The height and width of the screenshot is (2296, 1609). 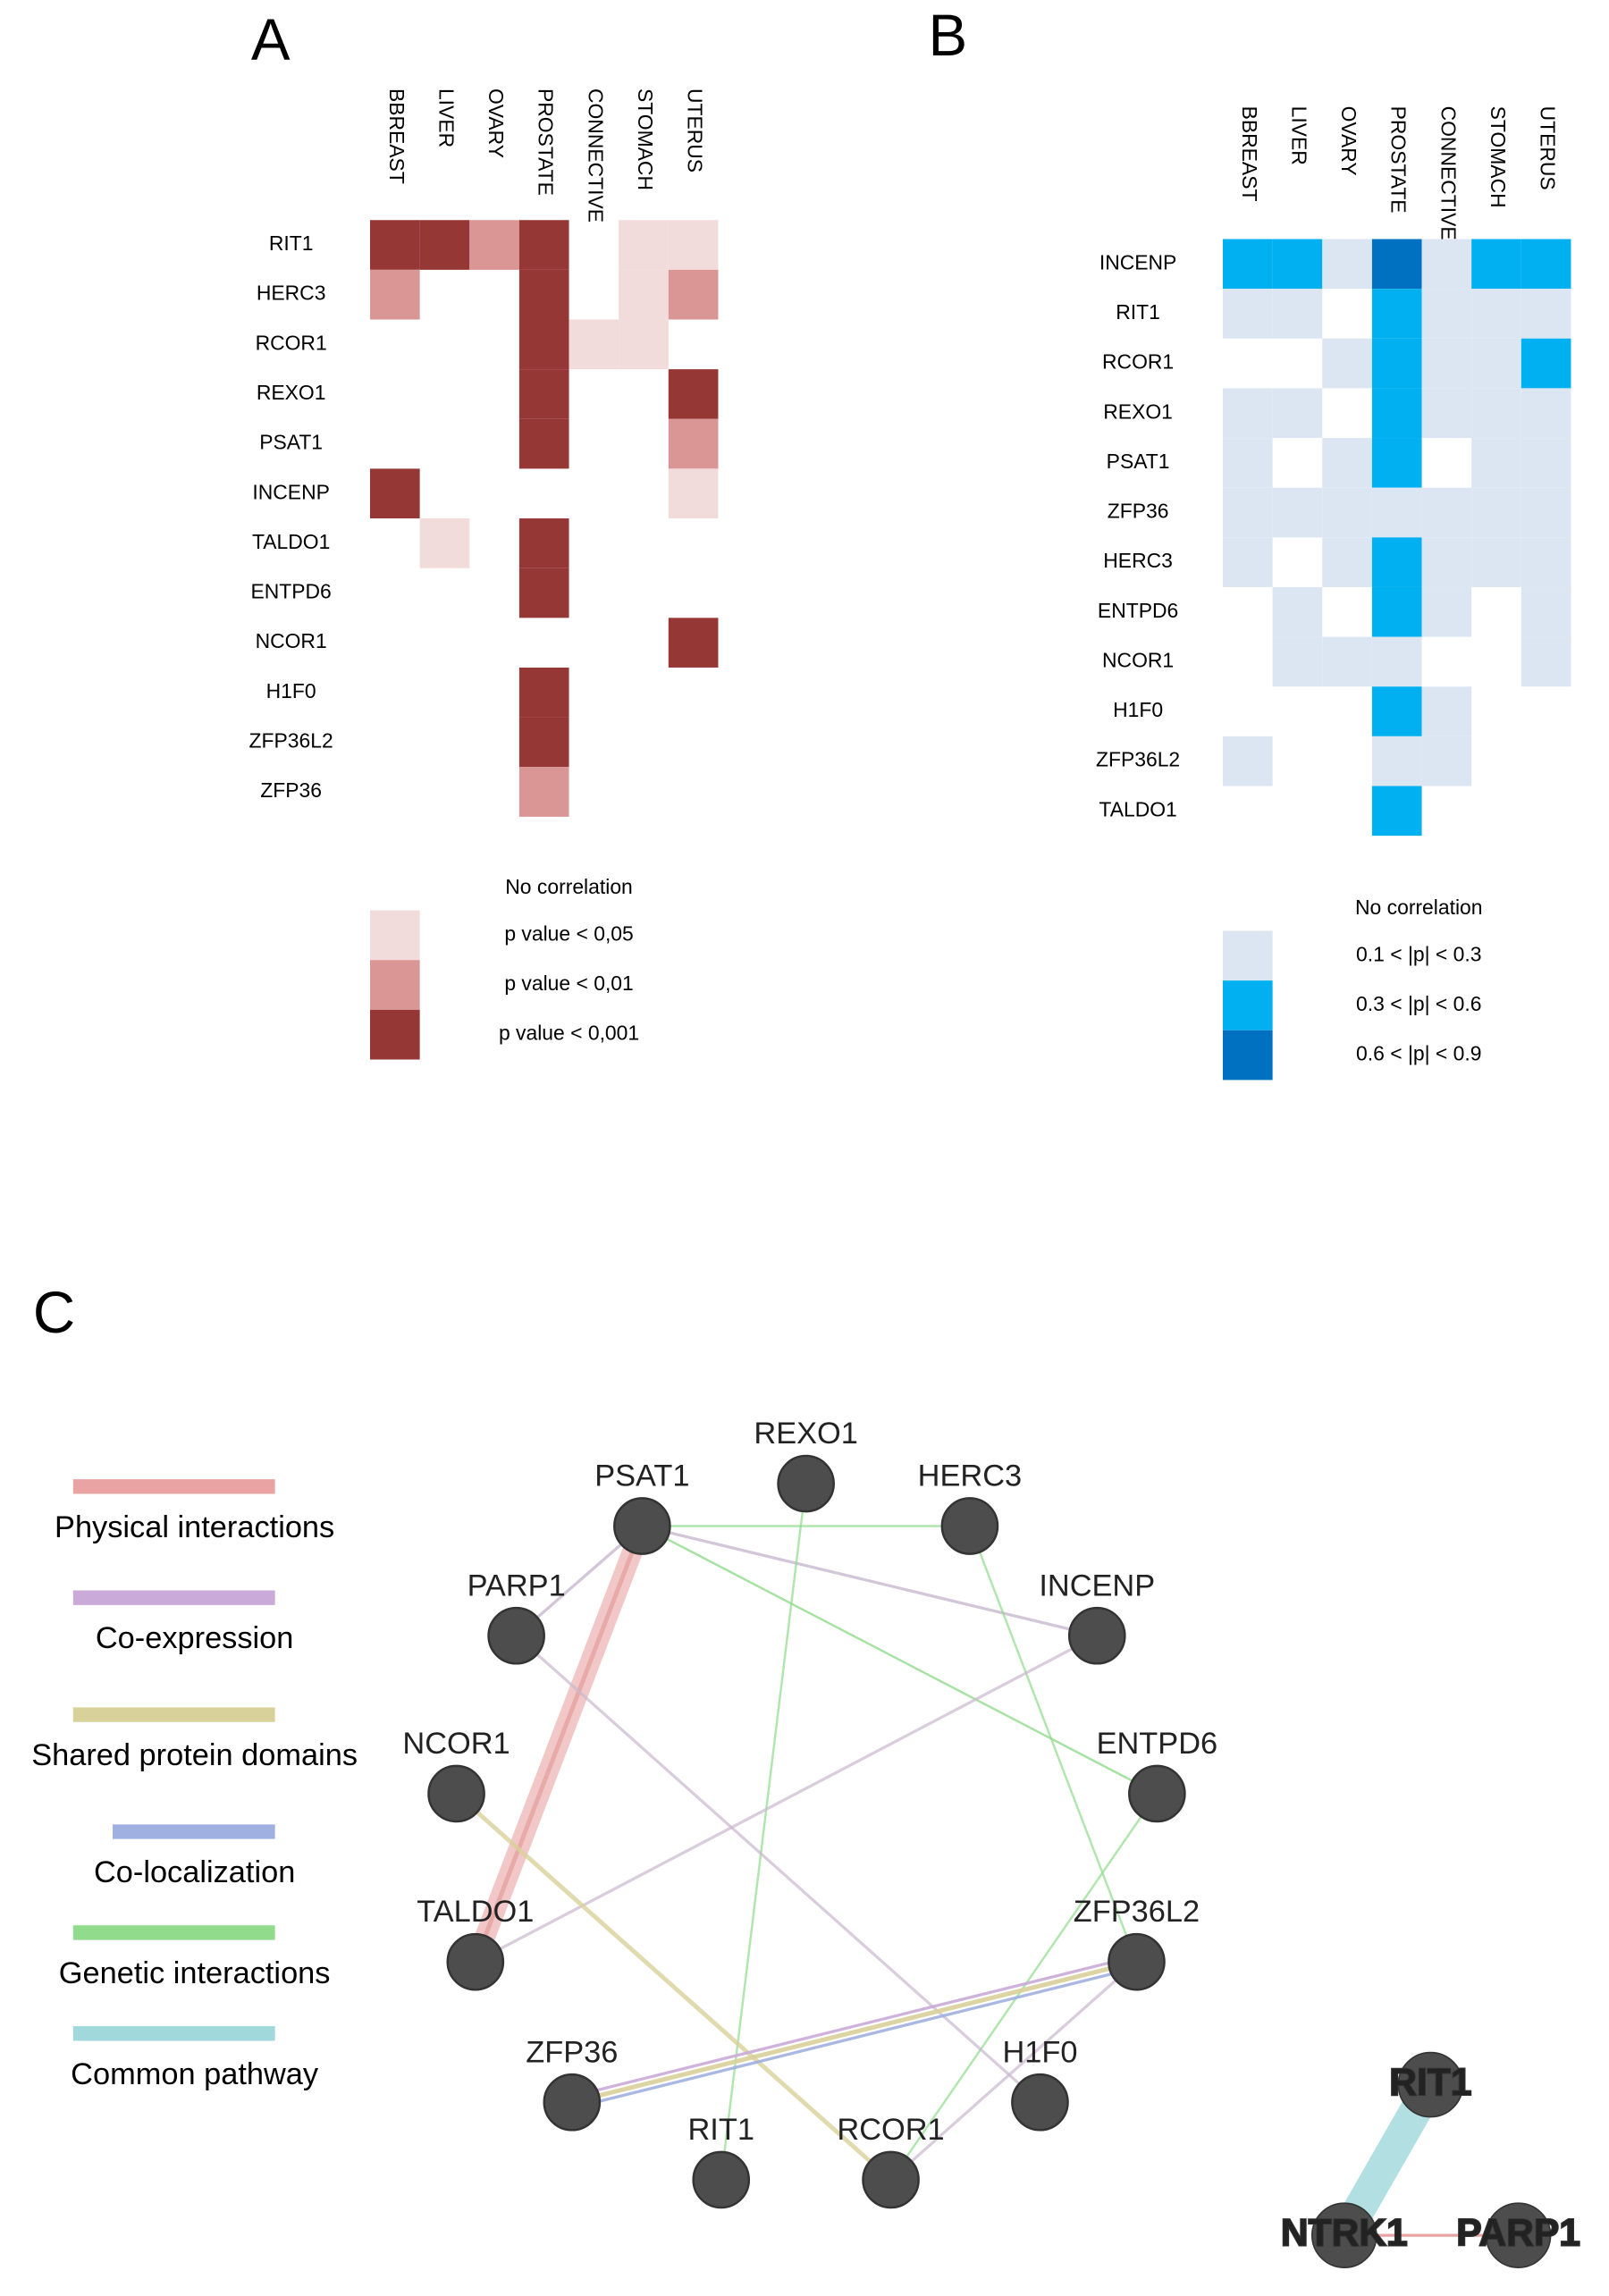 What do you see at coordinates (271, 39) in the screenshot?
I see `panel-letter: A` at bounding box center [271, 39].